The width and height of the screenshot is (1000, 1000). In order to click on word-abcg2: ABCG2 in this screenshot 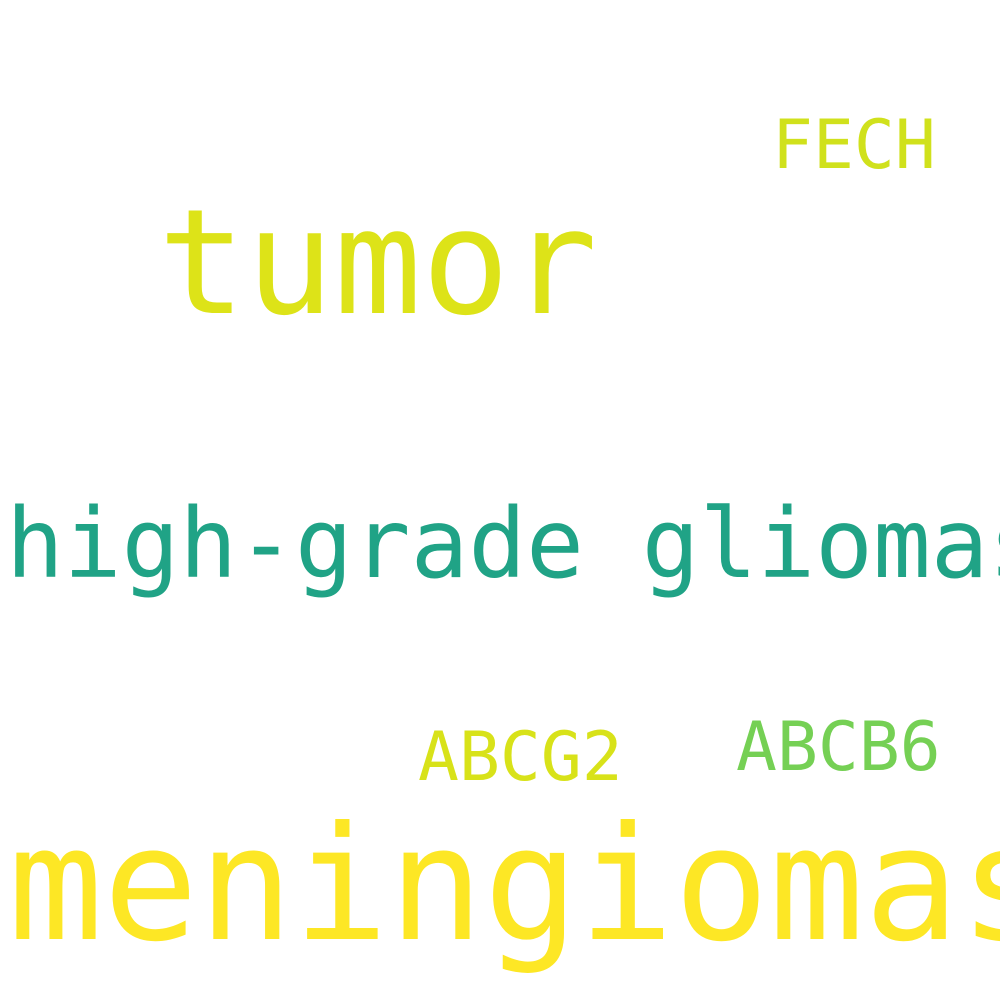, I will do `click(520, 757)`.